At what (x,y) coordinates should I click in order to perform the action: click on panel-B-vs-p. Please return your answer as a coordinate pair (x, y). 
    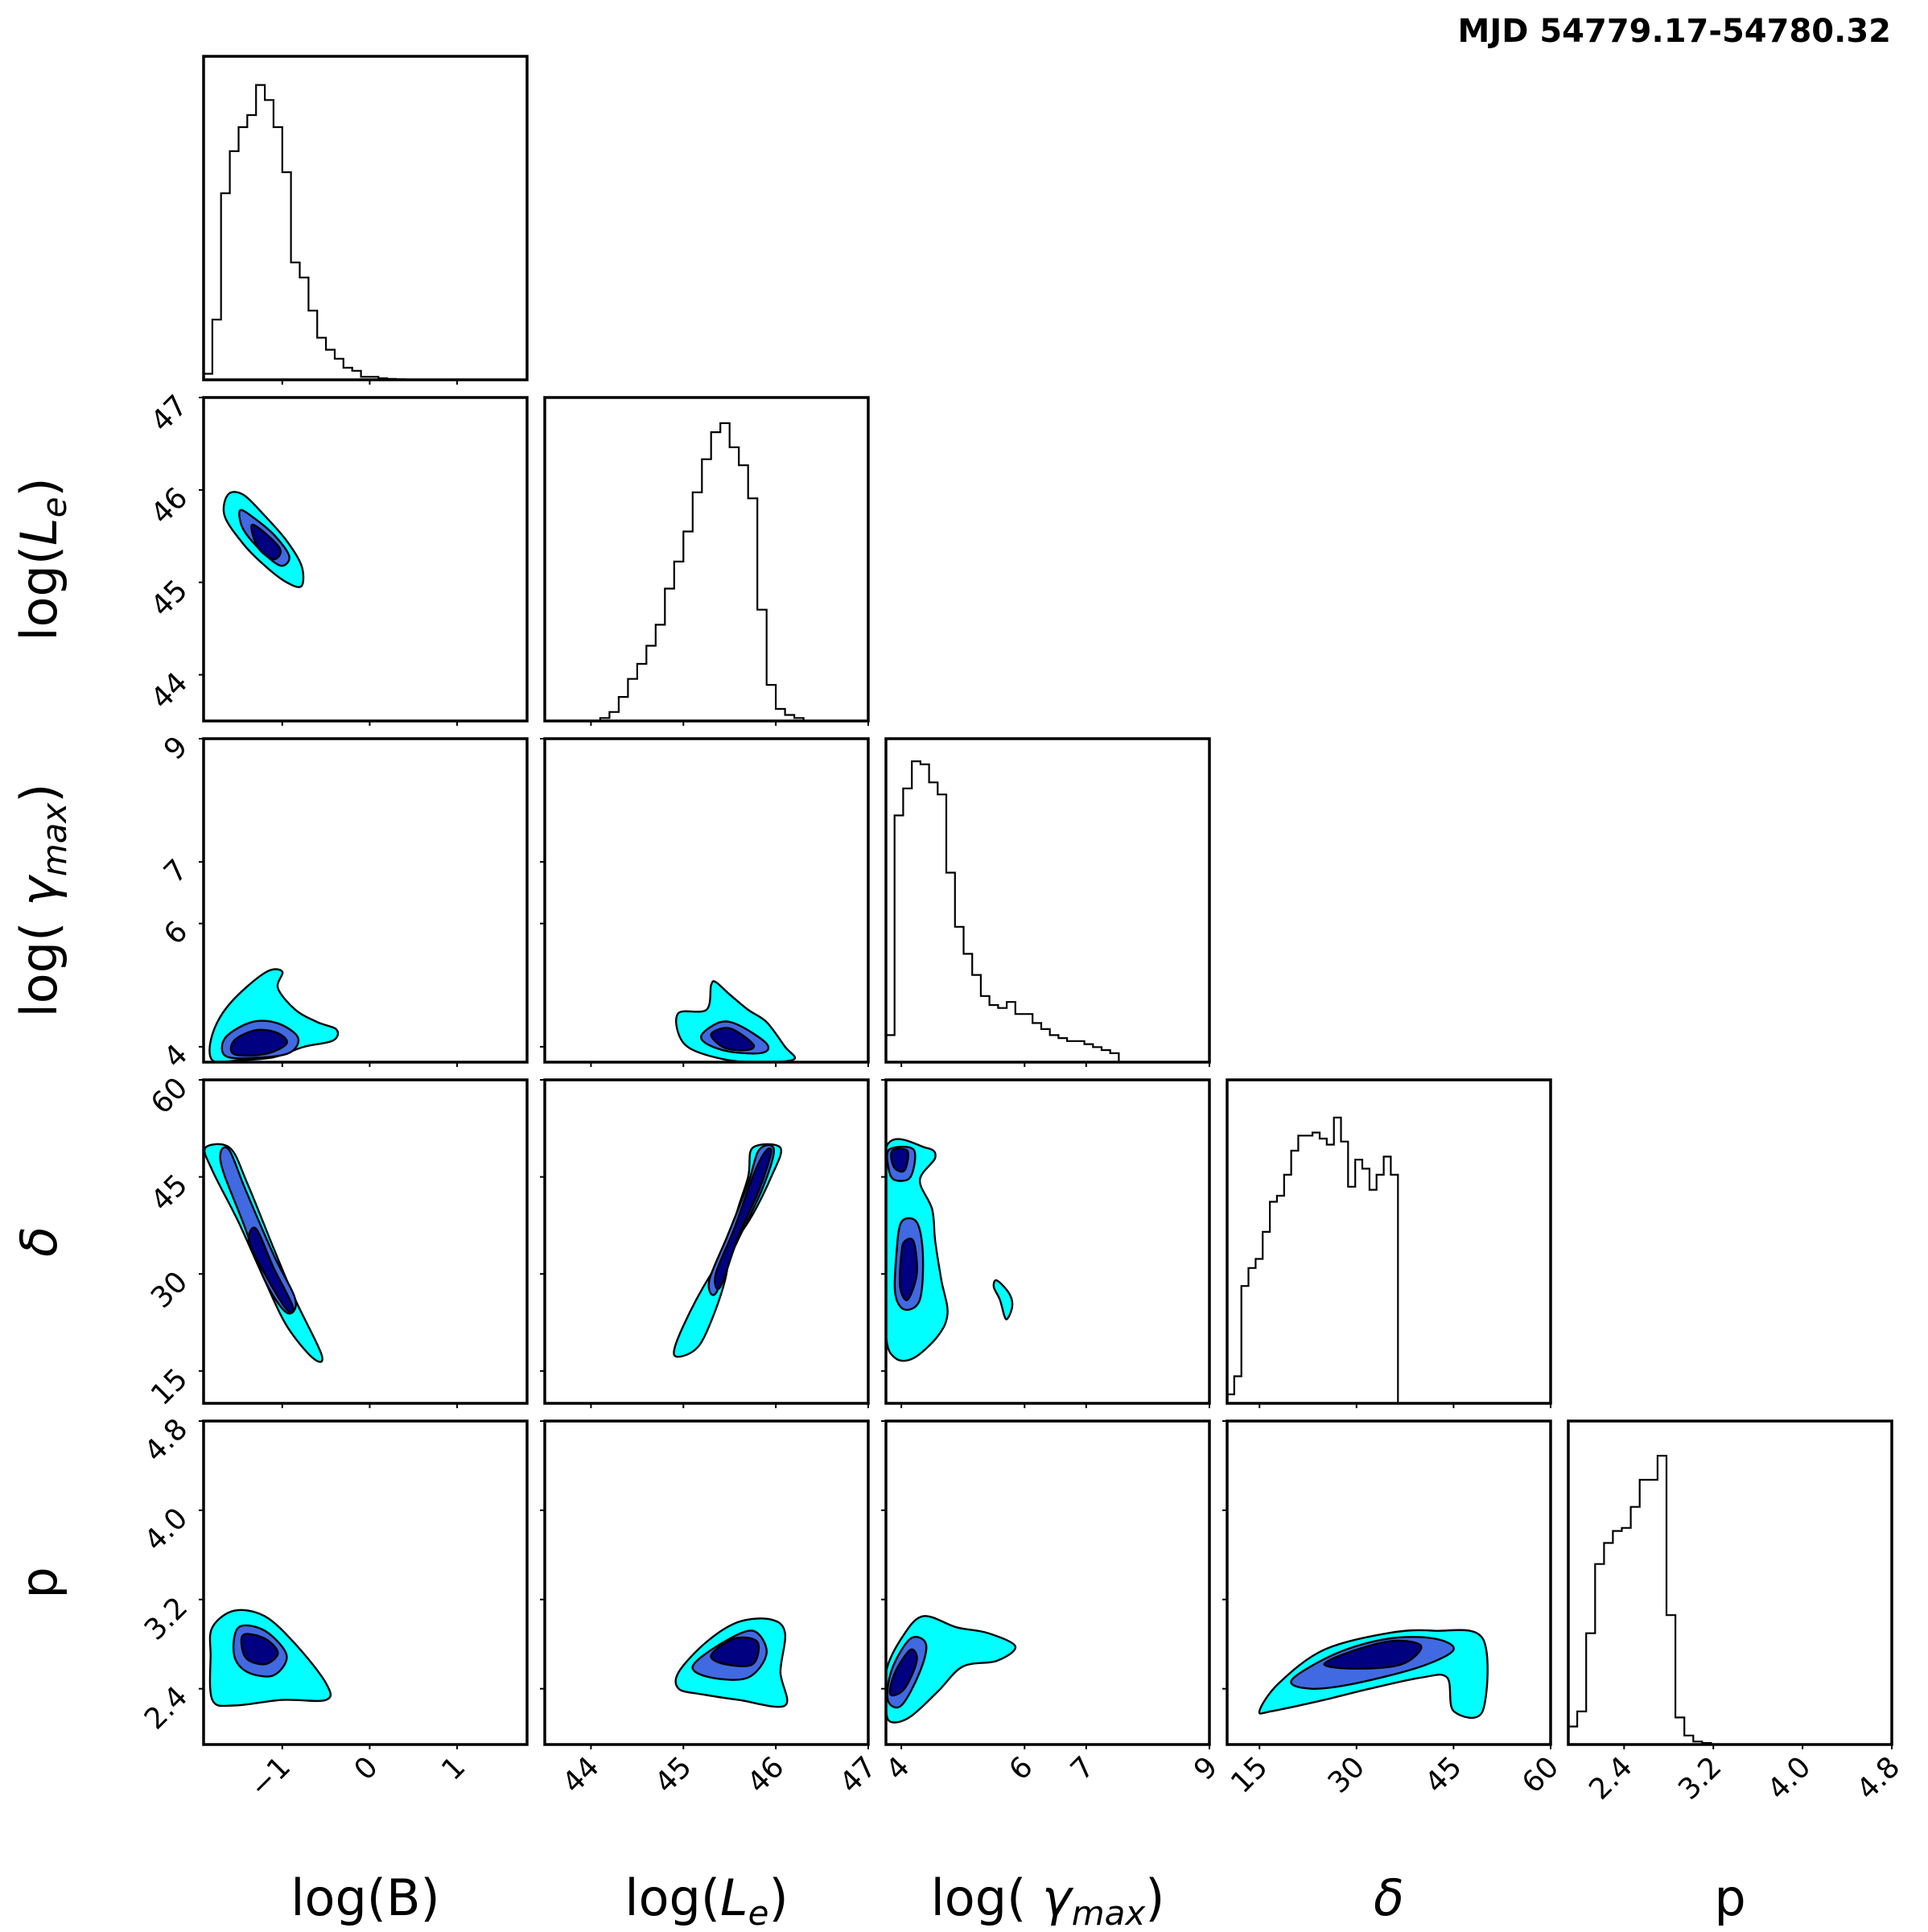
    Looking at the image, I should click on (364, 1584).